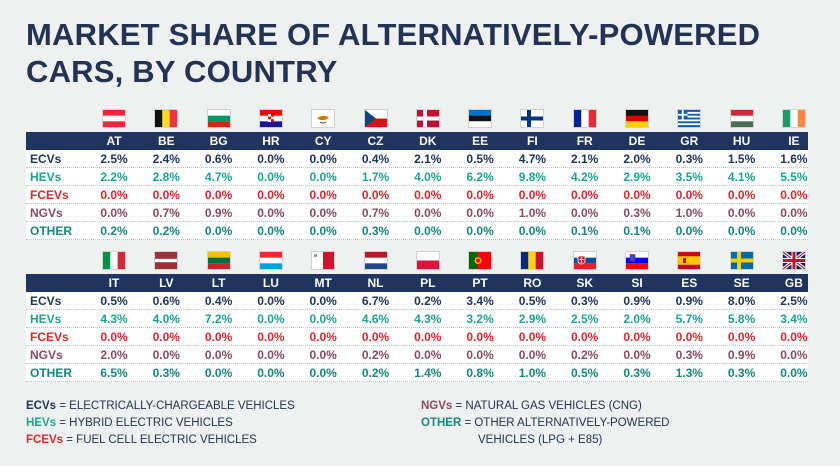  Describe the element at coordinates (794, 141) in the screenshot. I see `country-code-ie: IE` at that location.